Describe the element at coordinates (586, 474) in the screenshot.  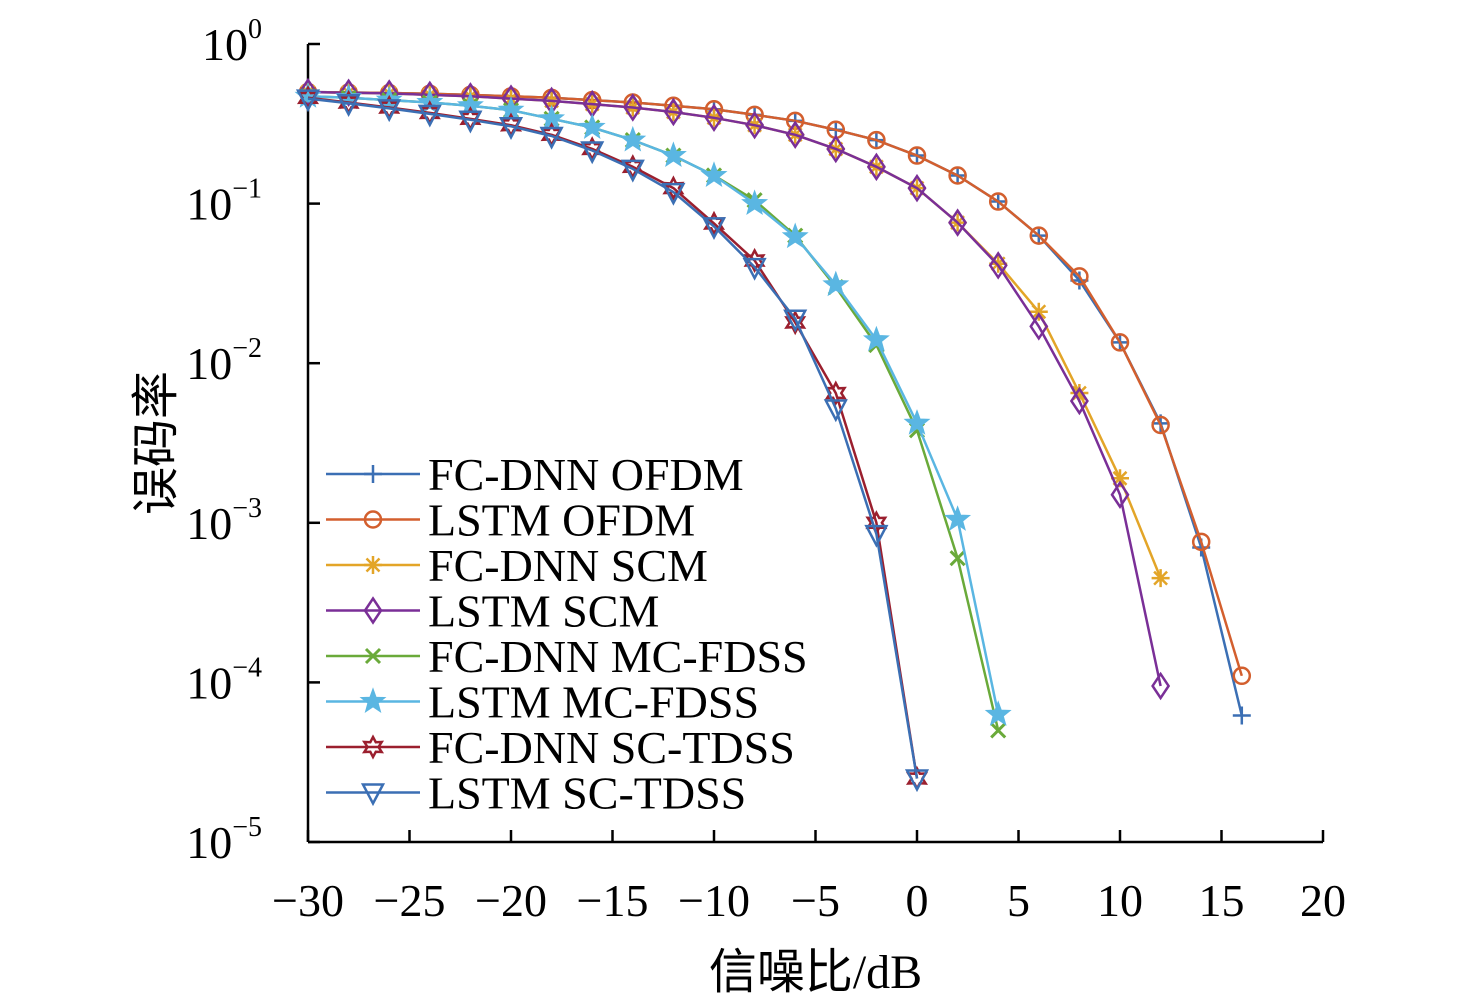
I see `legend-label: FC-DNN OFDM` at that location.